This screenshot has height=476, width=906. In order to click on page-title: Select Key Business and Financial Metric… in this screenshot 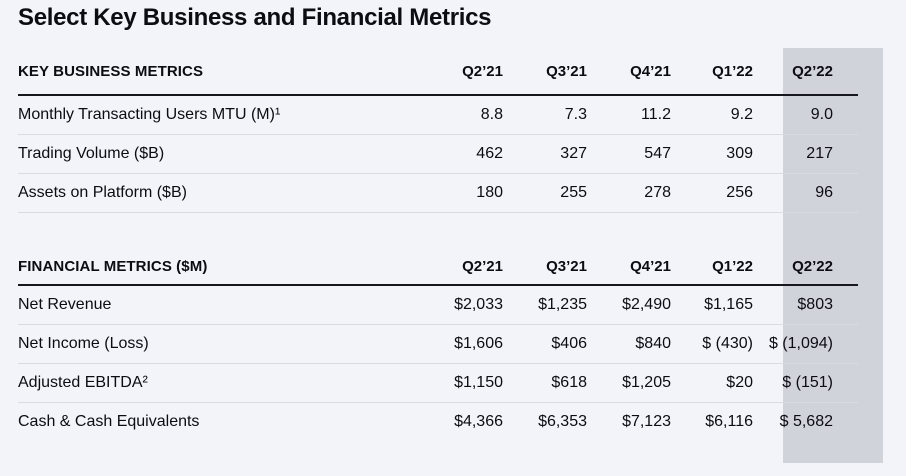, I will do `click(255, 17)`.